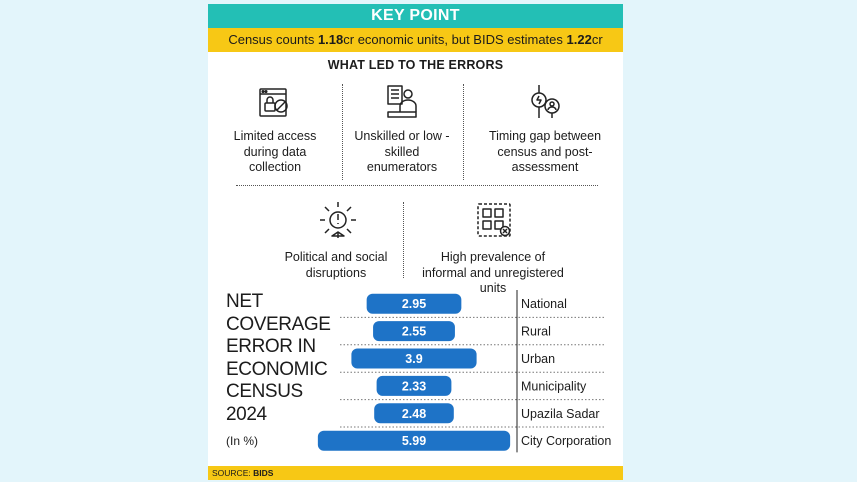 This screenshot has width=857, height=482. I want to click on category-label: Municipality, so click(554, 386).